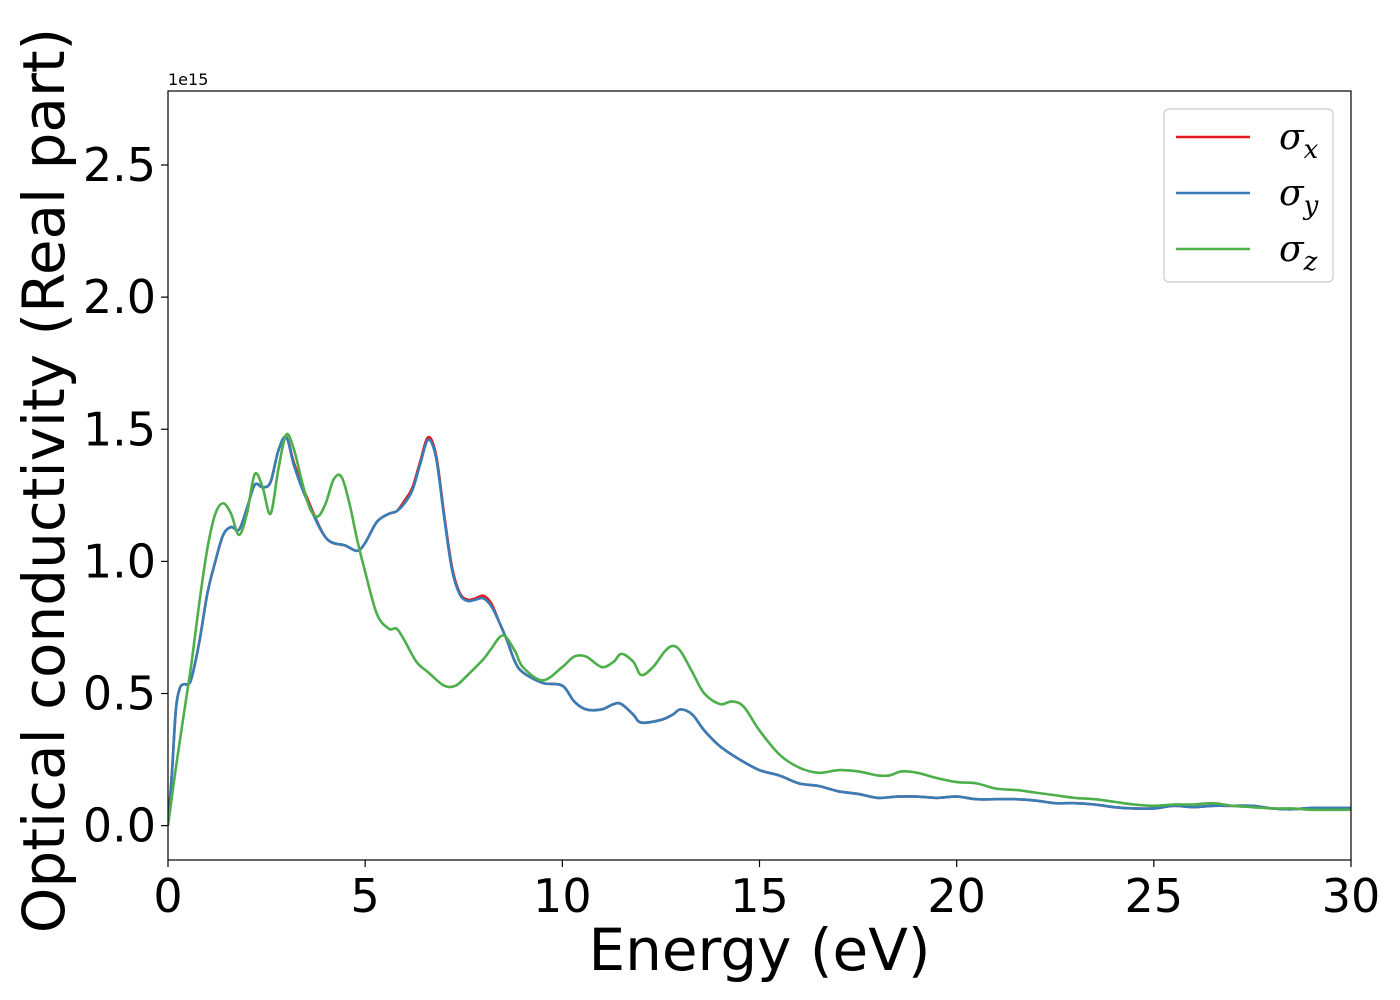  What do you see at coordinates (759, 896) in the screenshot?
I see `x-tick-label: 15` at bounding box center [759, 896].